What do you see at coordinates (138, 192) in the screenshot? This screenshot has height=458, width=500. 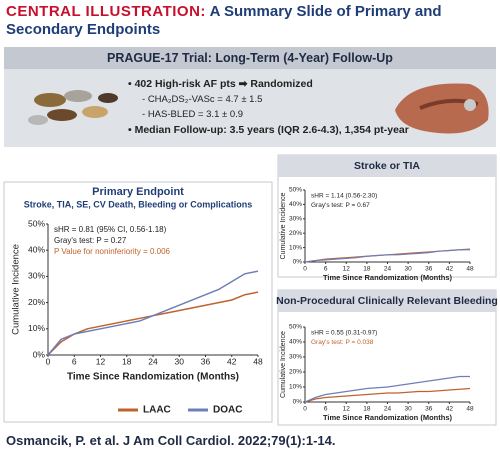 I see `chart-title: Primary Endpoint` at bounding box center [138, 192].